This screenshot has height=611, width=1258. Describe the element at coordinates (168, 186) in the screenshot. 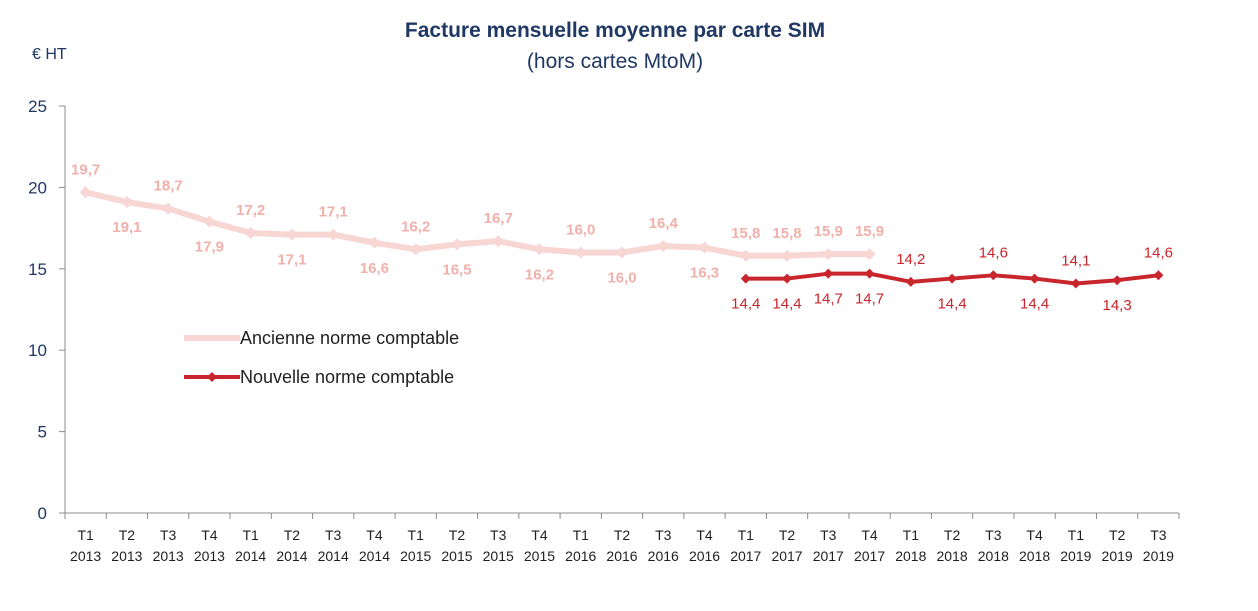

I see `data-label: 18,7` at that location.